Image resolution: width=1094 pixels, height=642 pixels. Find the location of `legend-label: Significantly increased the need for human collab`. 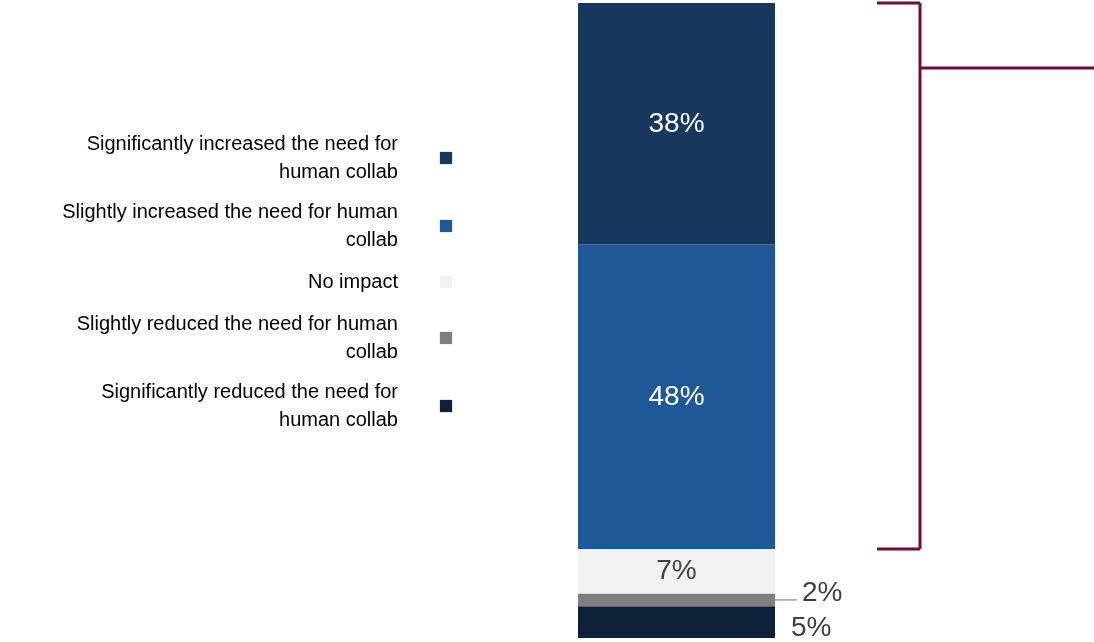

legend-label: Significantly increased the need for human collab is located at coordinates (242, 157).